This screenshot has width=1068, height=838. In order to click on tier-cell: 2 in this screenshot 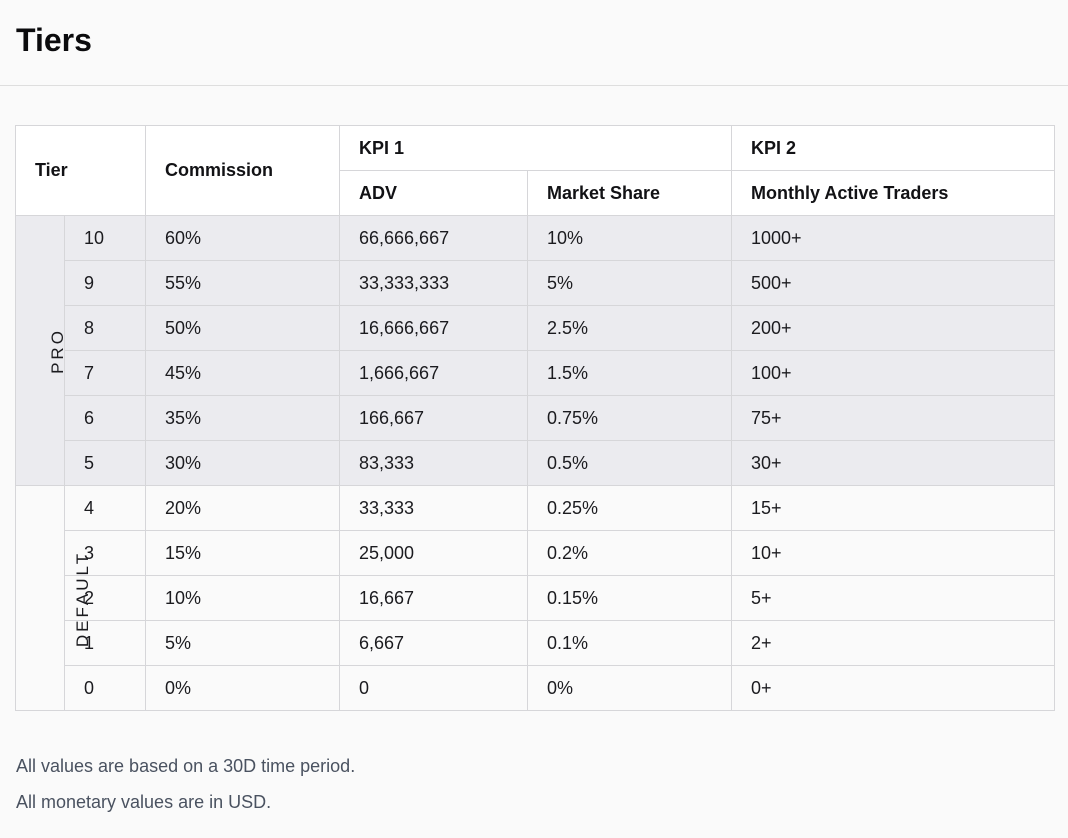, I will do `click(105, 598)`.